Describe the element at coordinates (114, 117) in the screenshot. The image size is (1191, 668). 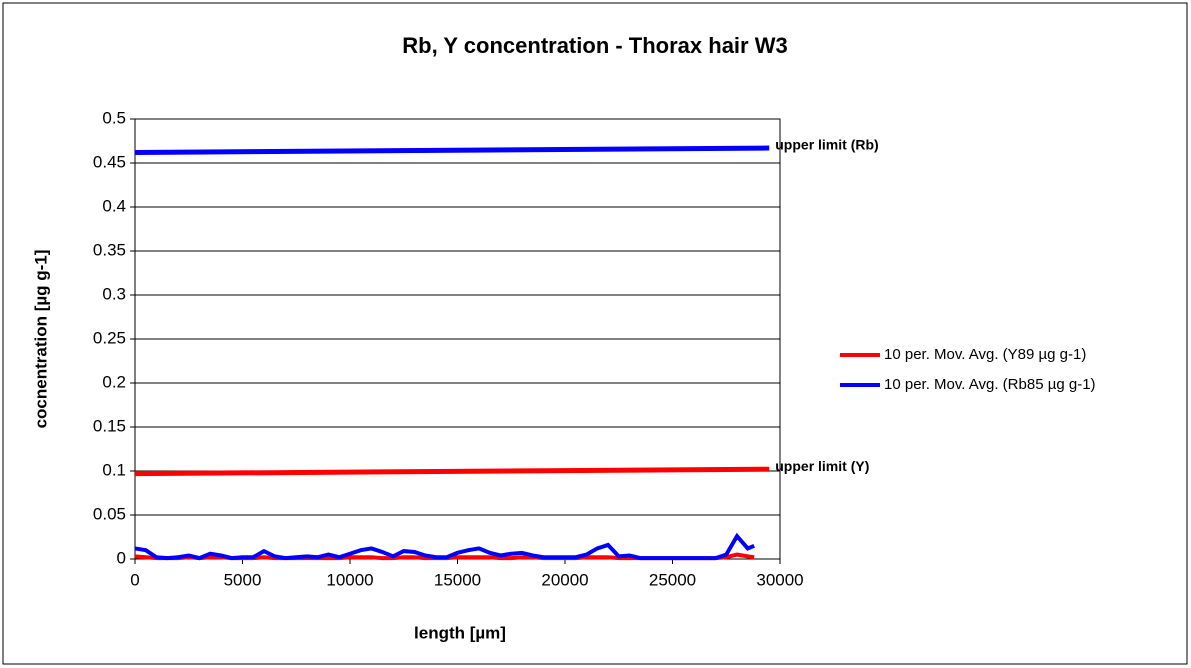
I see `y-tick-label: 0.5` at that location.